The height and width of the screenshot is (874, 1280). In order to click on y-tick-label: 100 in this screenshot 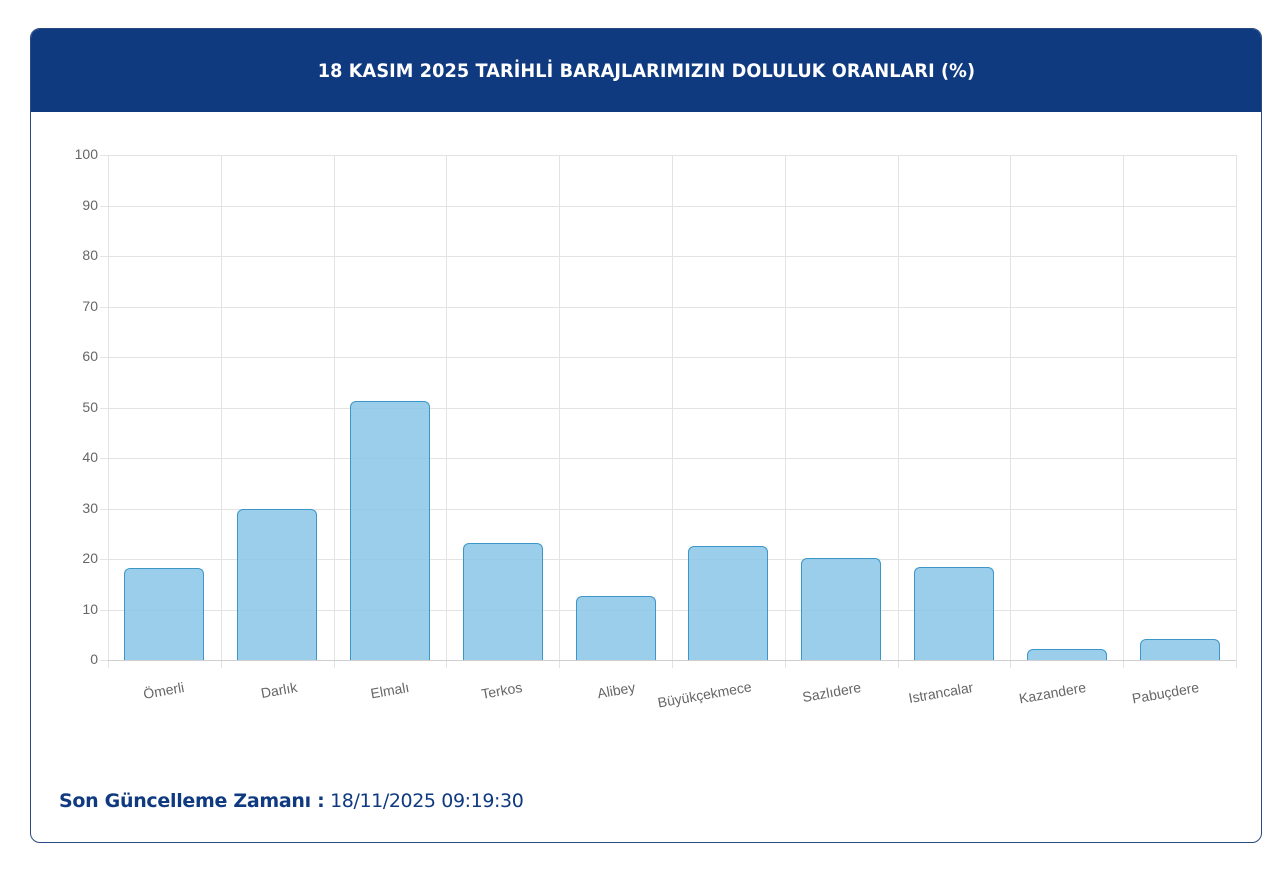, I will do `click(86, 154)`.